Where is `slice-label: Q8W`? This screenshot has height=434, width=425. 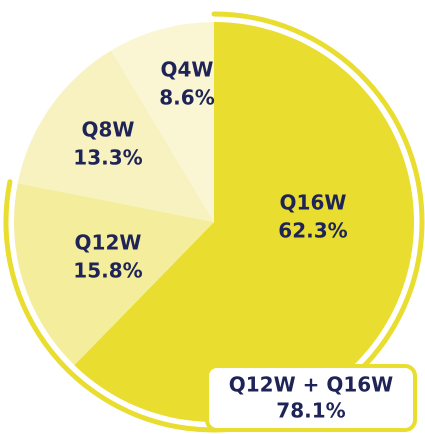
slice-label: Q8W is located at coordinates (108, 130).